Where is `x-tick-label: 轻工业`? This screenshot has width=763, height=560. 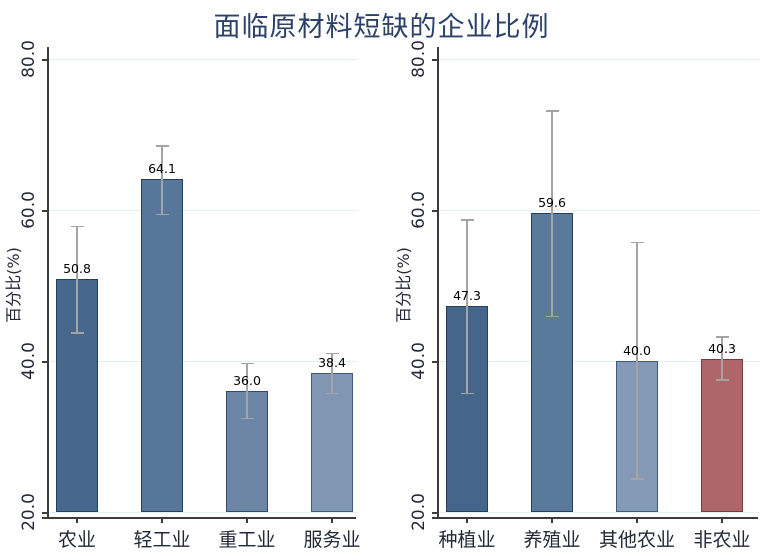
x-tick-label: 轻工业 is located at coordinates (162, 540).